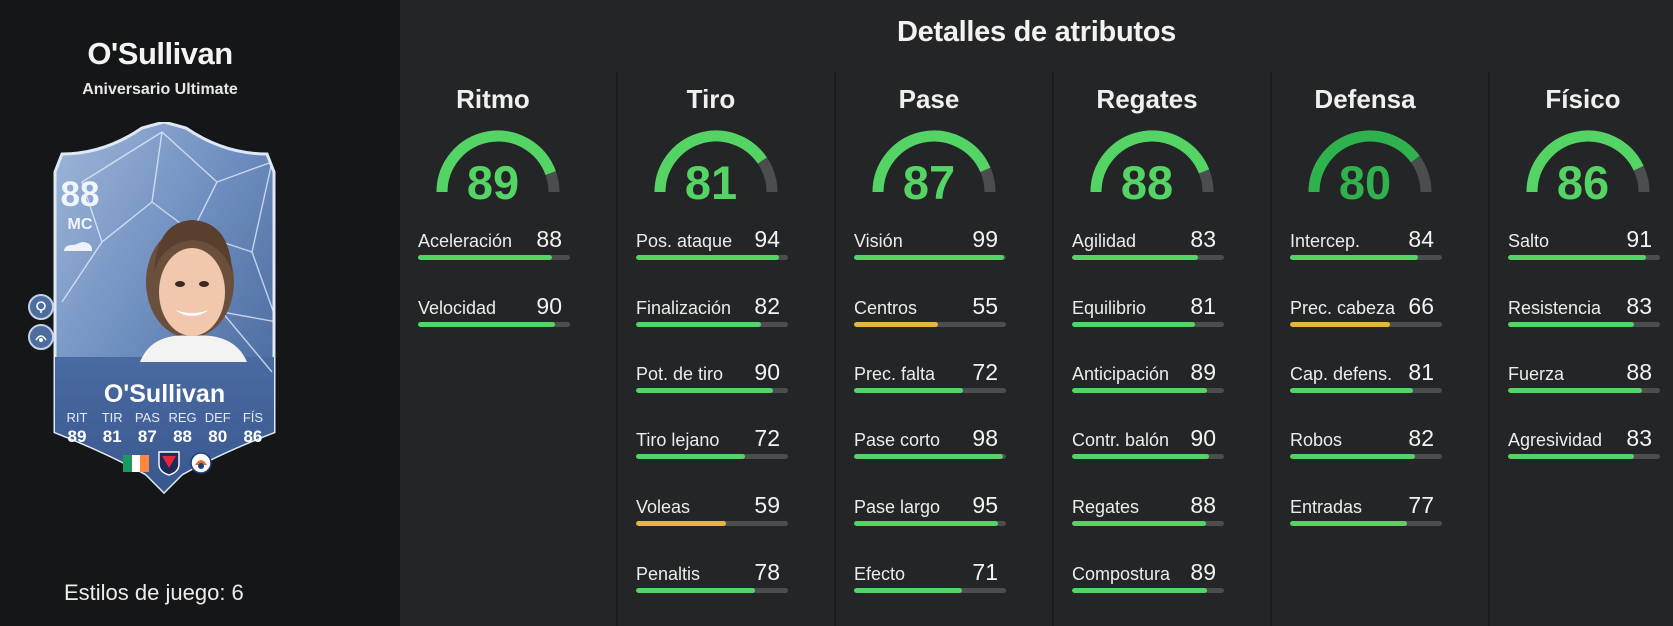  Describe the element at coordinates (253, 436) in the screenshot. I see `card-stat-value: 86` at that location.